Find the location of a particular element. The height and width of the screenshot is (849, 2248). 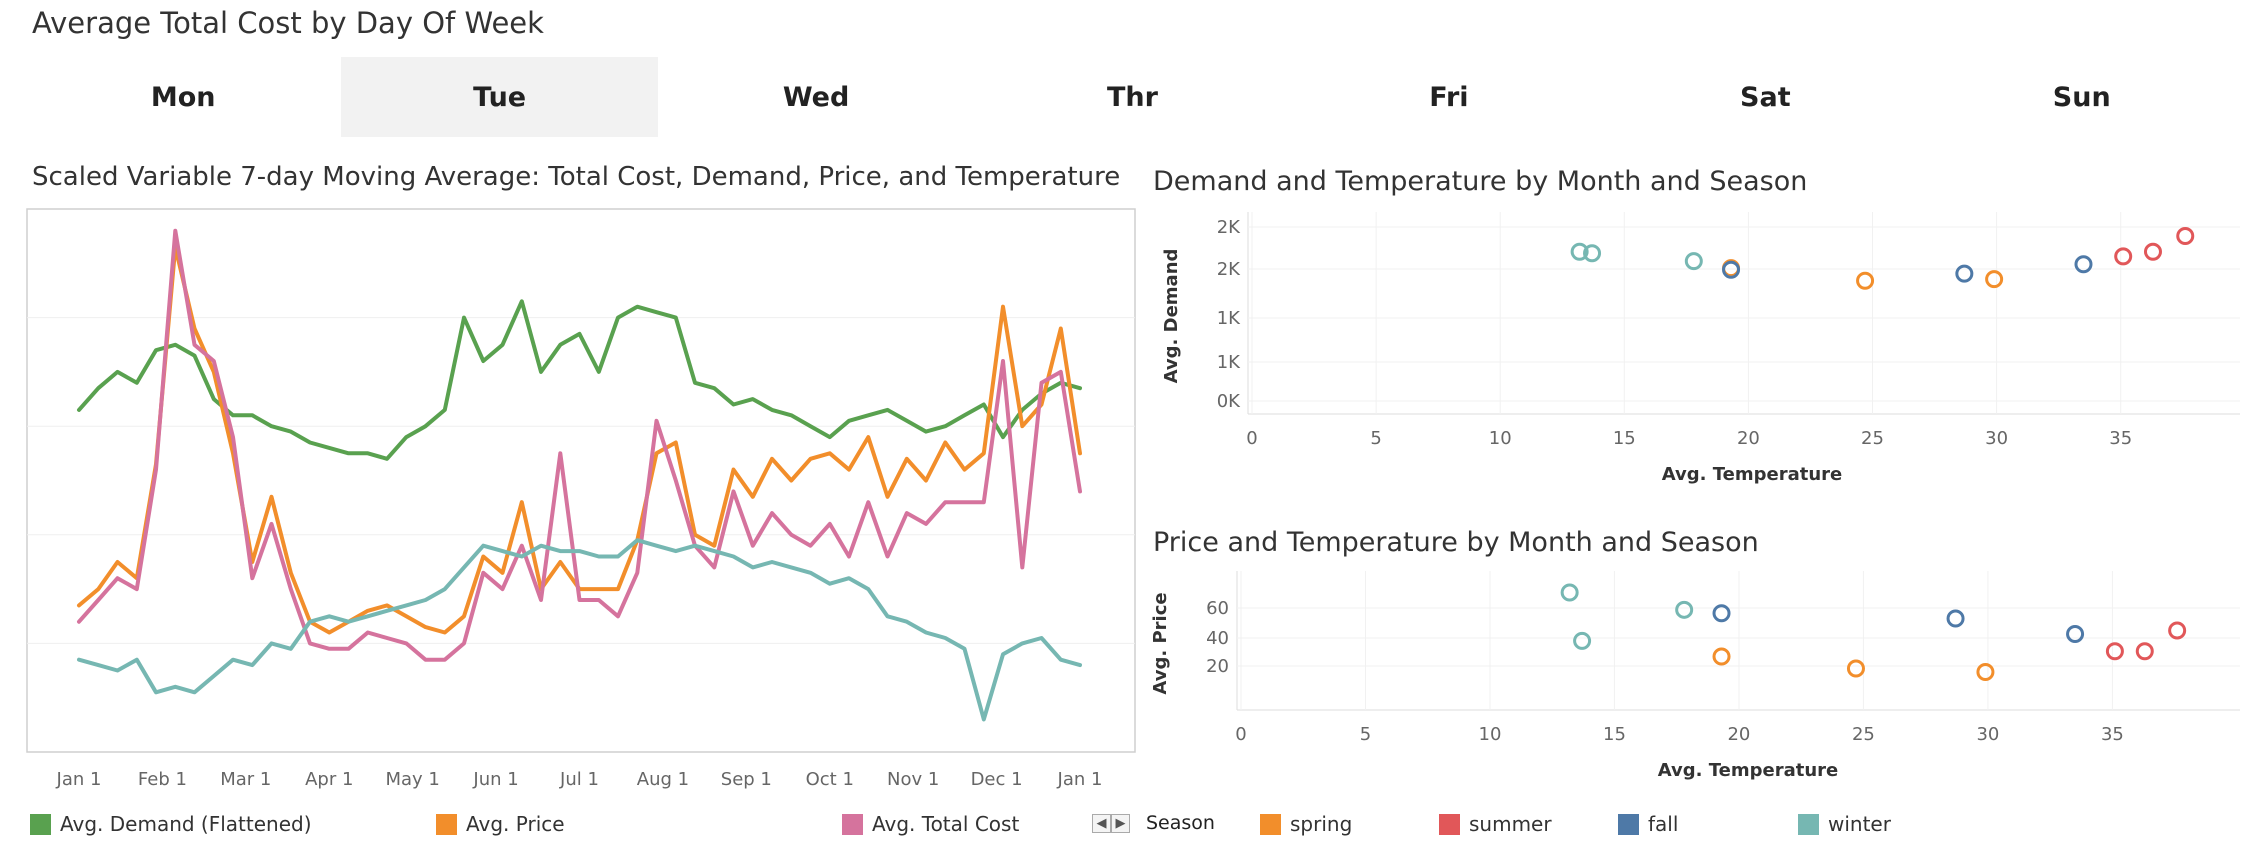

tab-tue: Tue is located at coordinates (499, 97).